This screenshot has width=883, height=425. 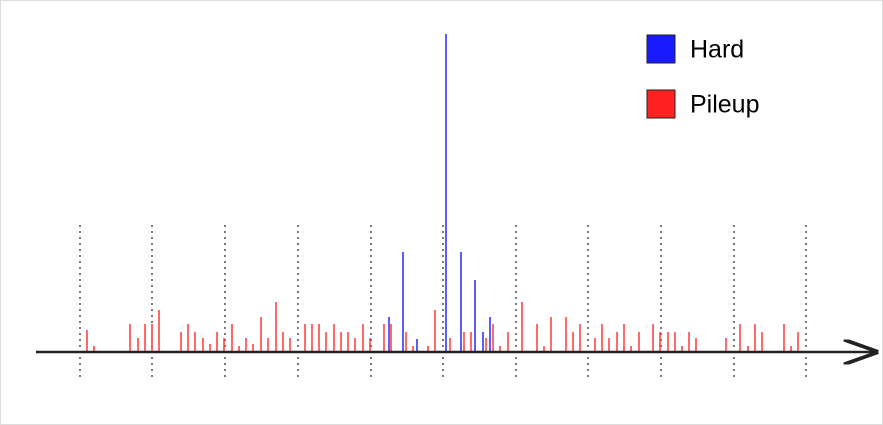 I want to click on legend-label: Hard, so click(x=717, y=50).